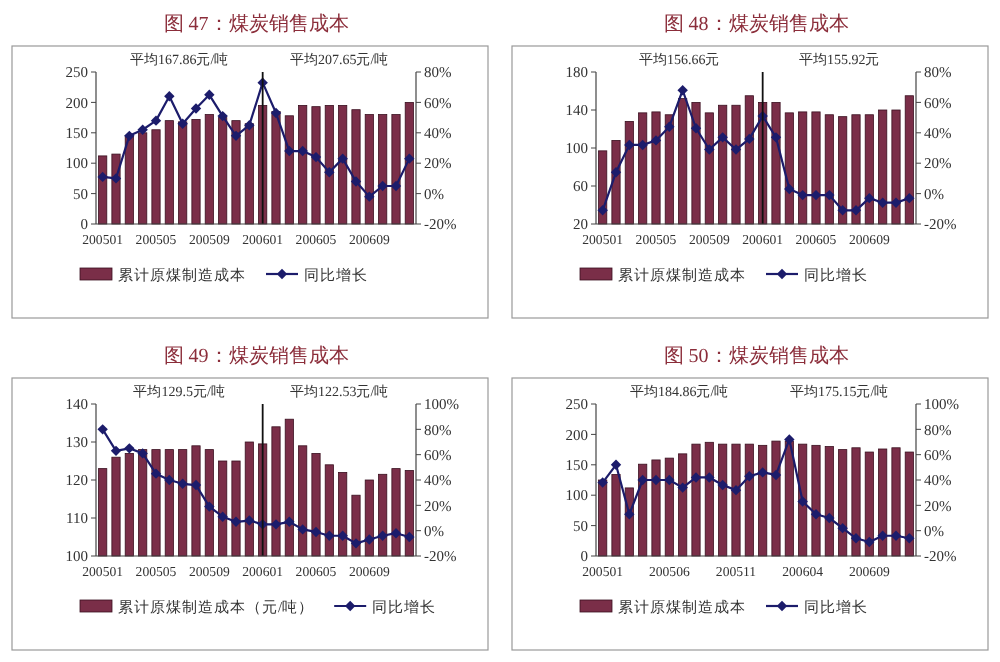 The width and height of the screenshot is (1000, 662). Describe the element at coordinates (756, 356) in the screenshot. I see `chart-title: 图 50：煤炭销售成本` at that location.